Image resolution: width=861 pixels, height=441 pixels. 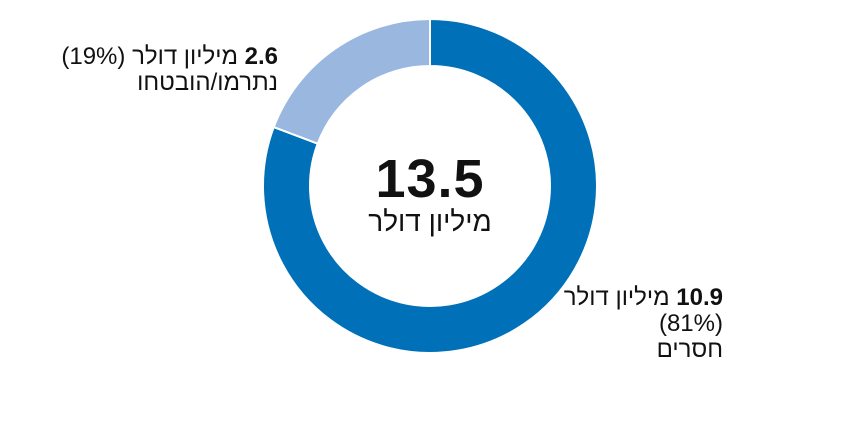 I want to click on label-gap-line1: 10.9 מיליון דולר, so click(x=593, y=298).